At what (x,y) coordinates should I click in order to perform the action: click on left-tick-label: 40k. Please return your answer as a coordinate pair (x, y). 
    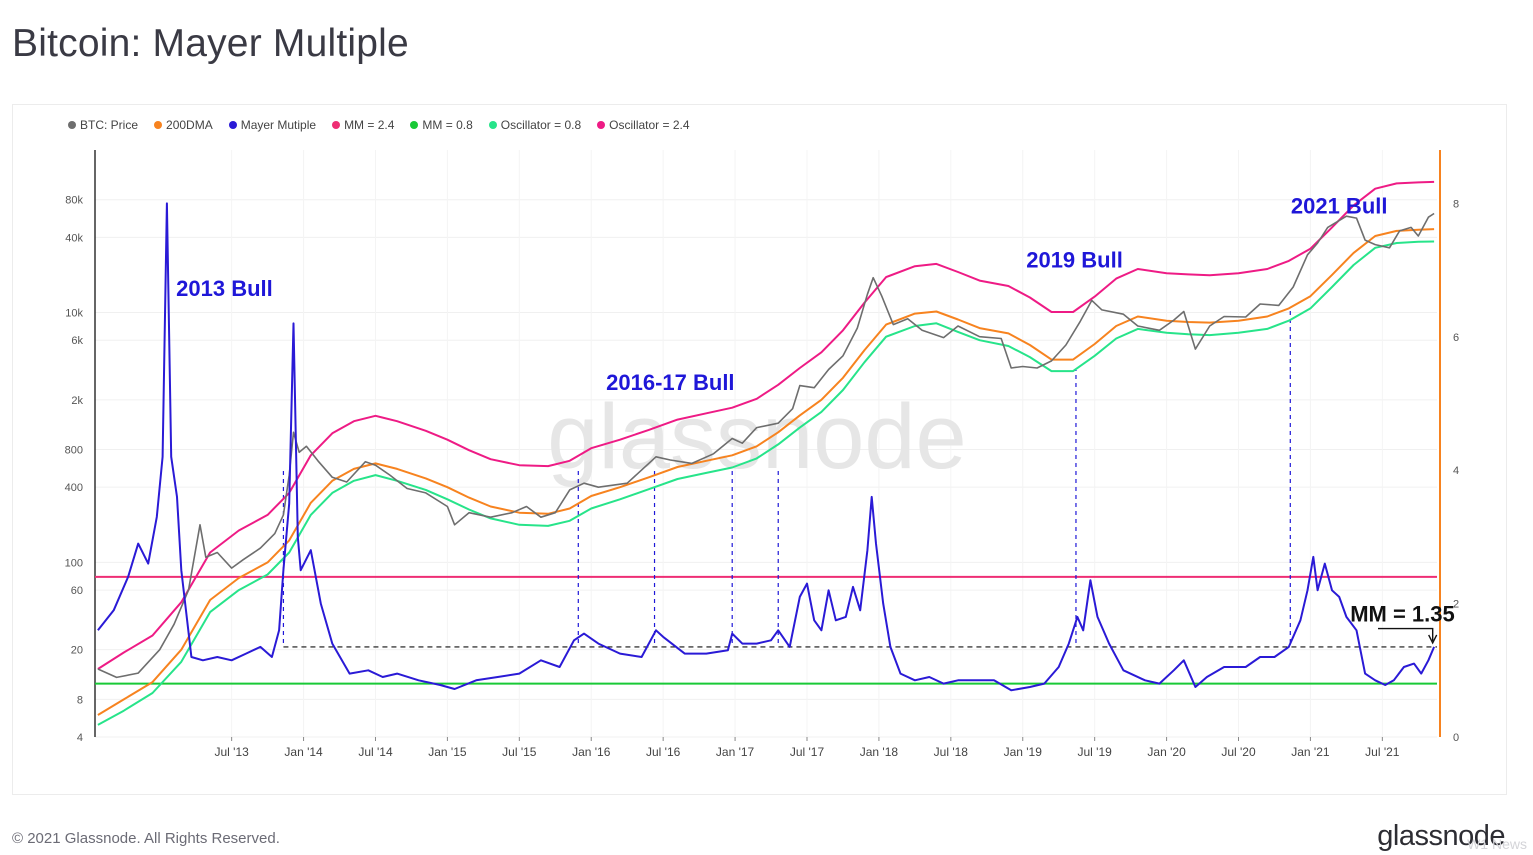
    Looking at the image, I should click on (74, 238).